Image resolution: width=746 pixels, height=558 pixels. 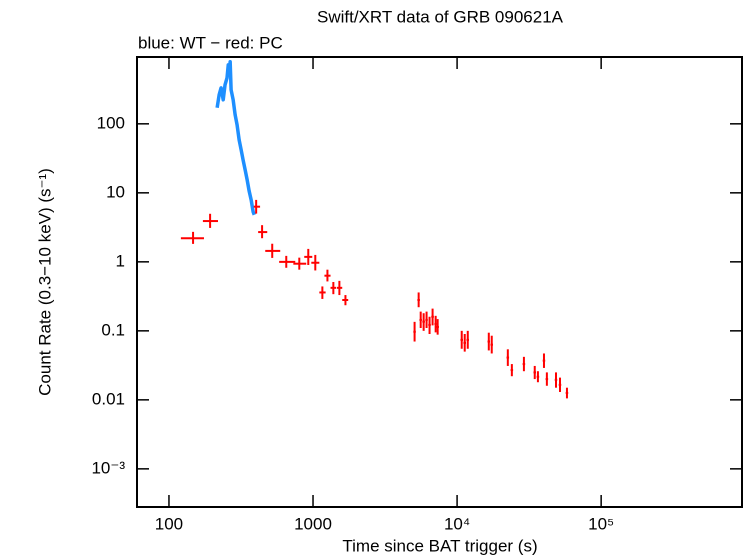 I want to click on y-tick-label: 0.1, so click(x=113, y=329).